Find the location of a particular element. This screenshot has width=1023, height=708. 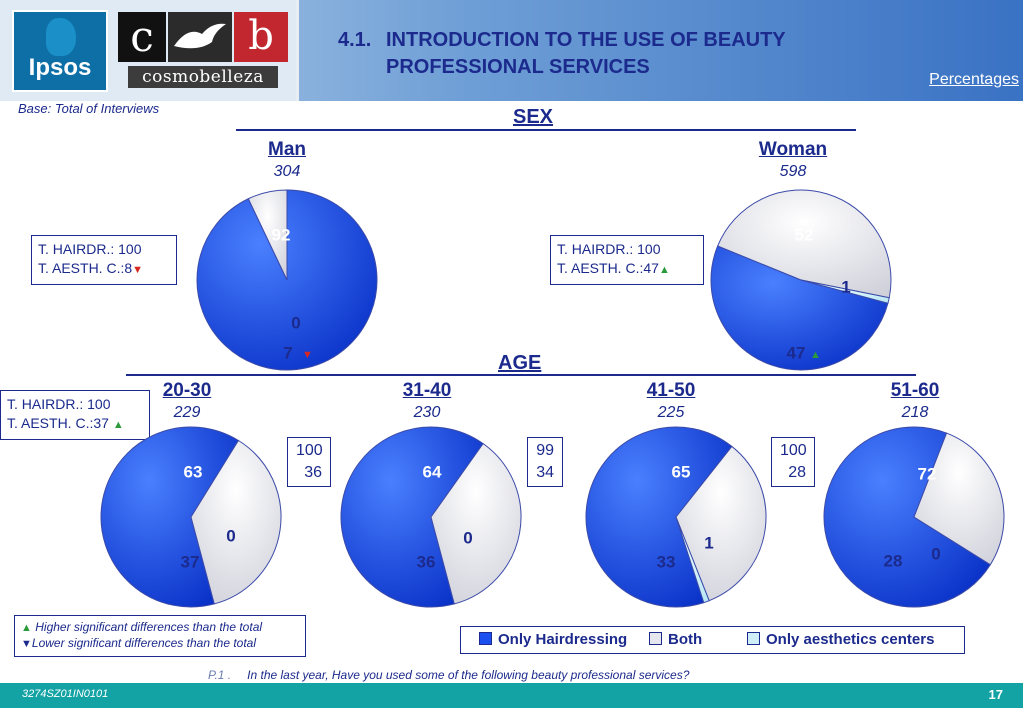

total-hair-label: T. HAIRDR.: is located at coordinates (595, 249).